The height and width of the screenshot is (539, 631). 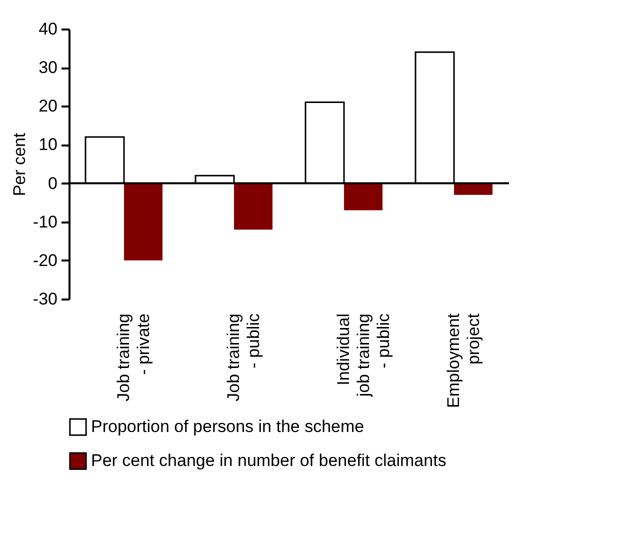 What do you see at coordinates (48, 68) in the screenshot?
I see `y-tick-label: 30` at bounding box center [48, 68].